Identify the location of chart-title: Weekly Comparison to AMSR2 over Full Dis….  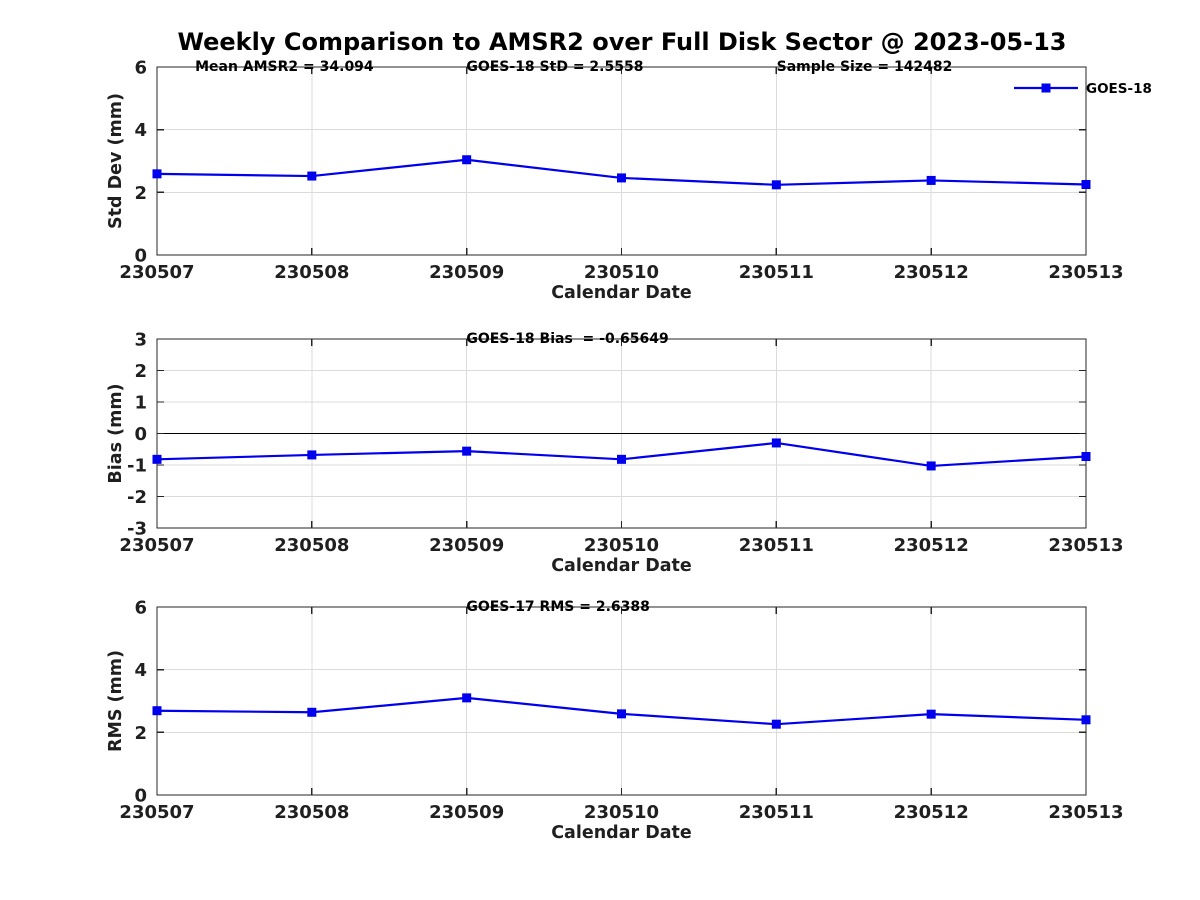
(622, 42).